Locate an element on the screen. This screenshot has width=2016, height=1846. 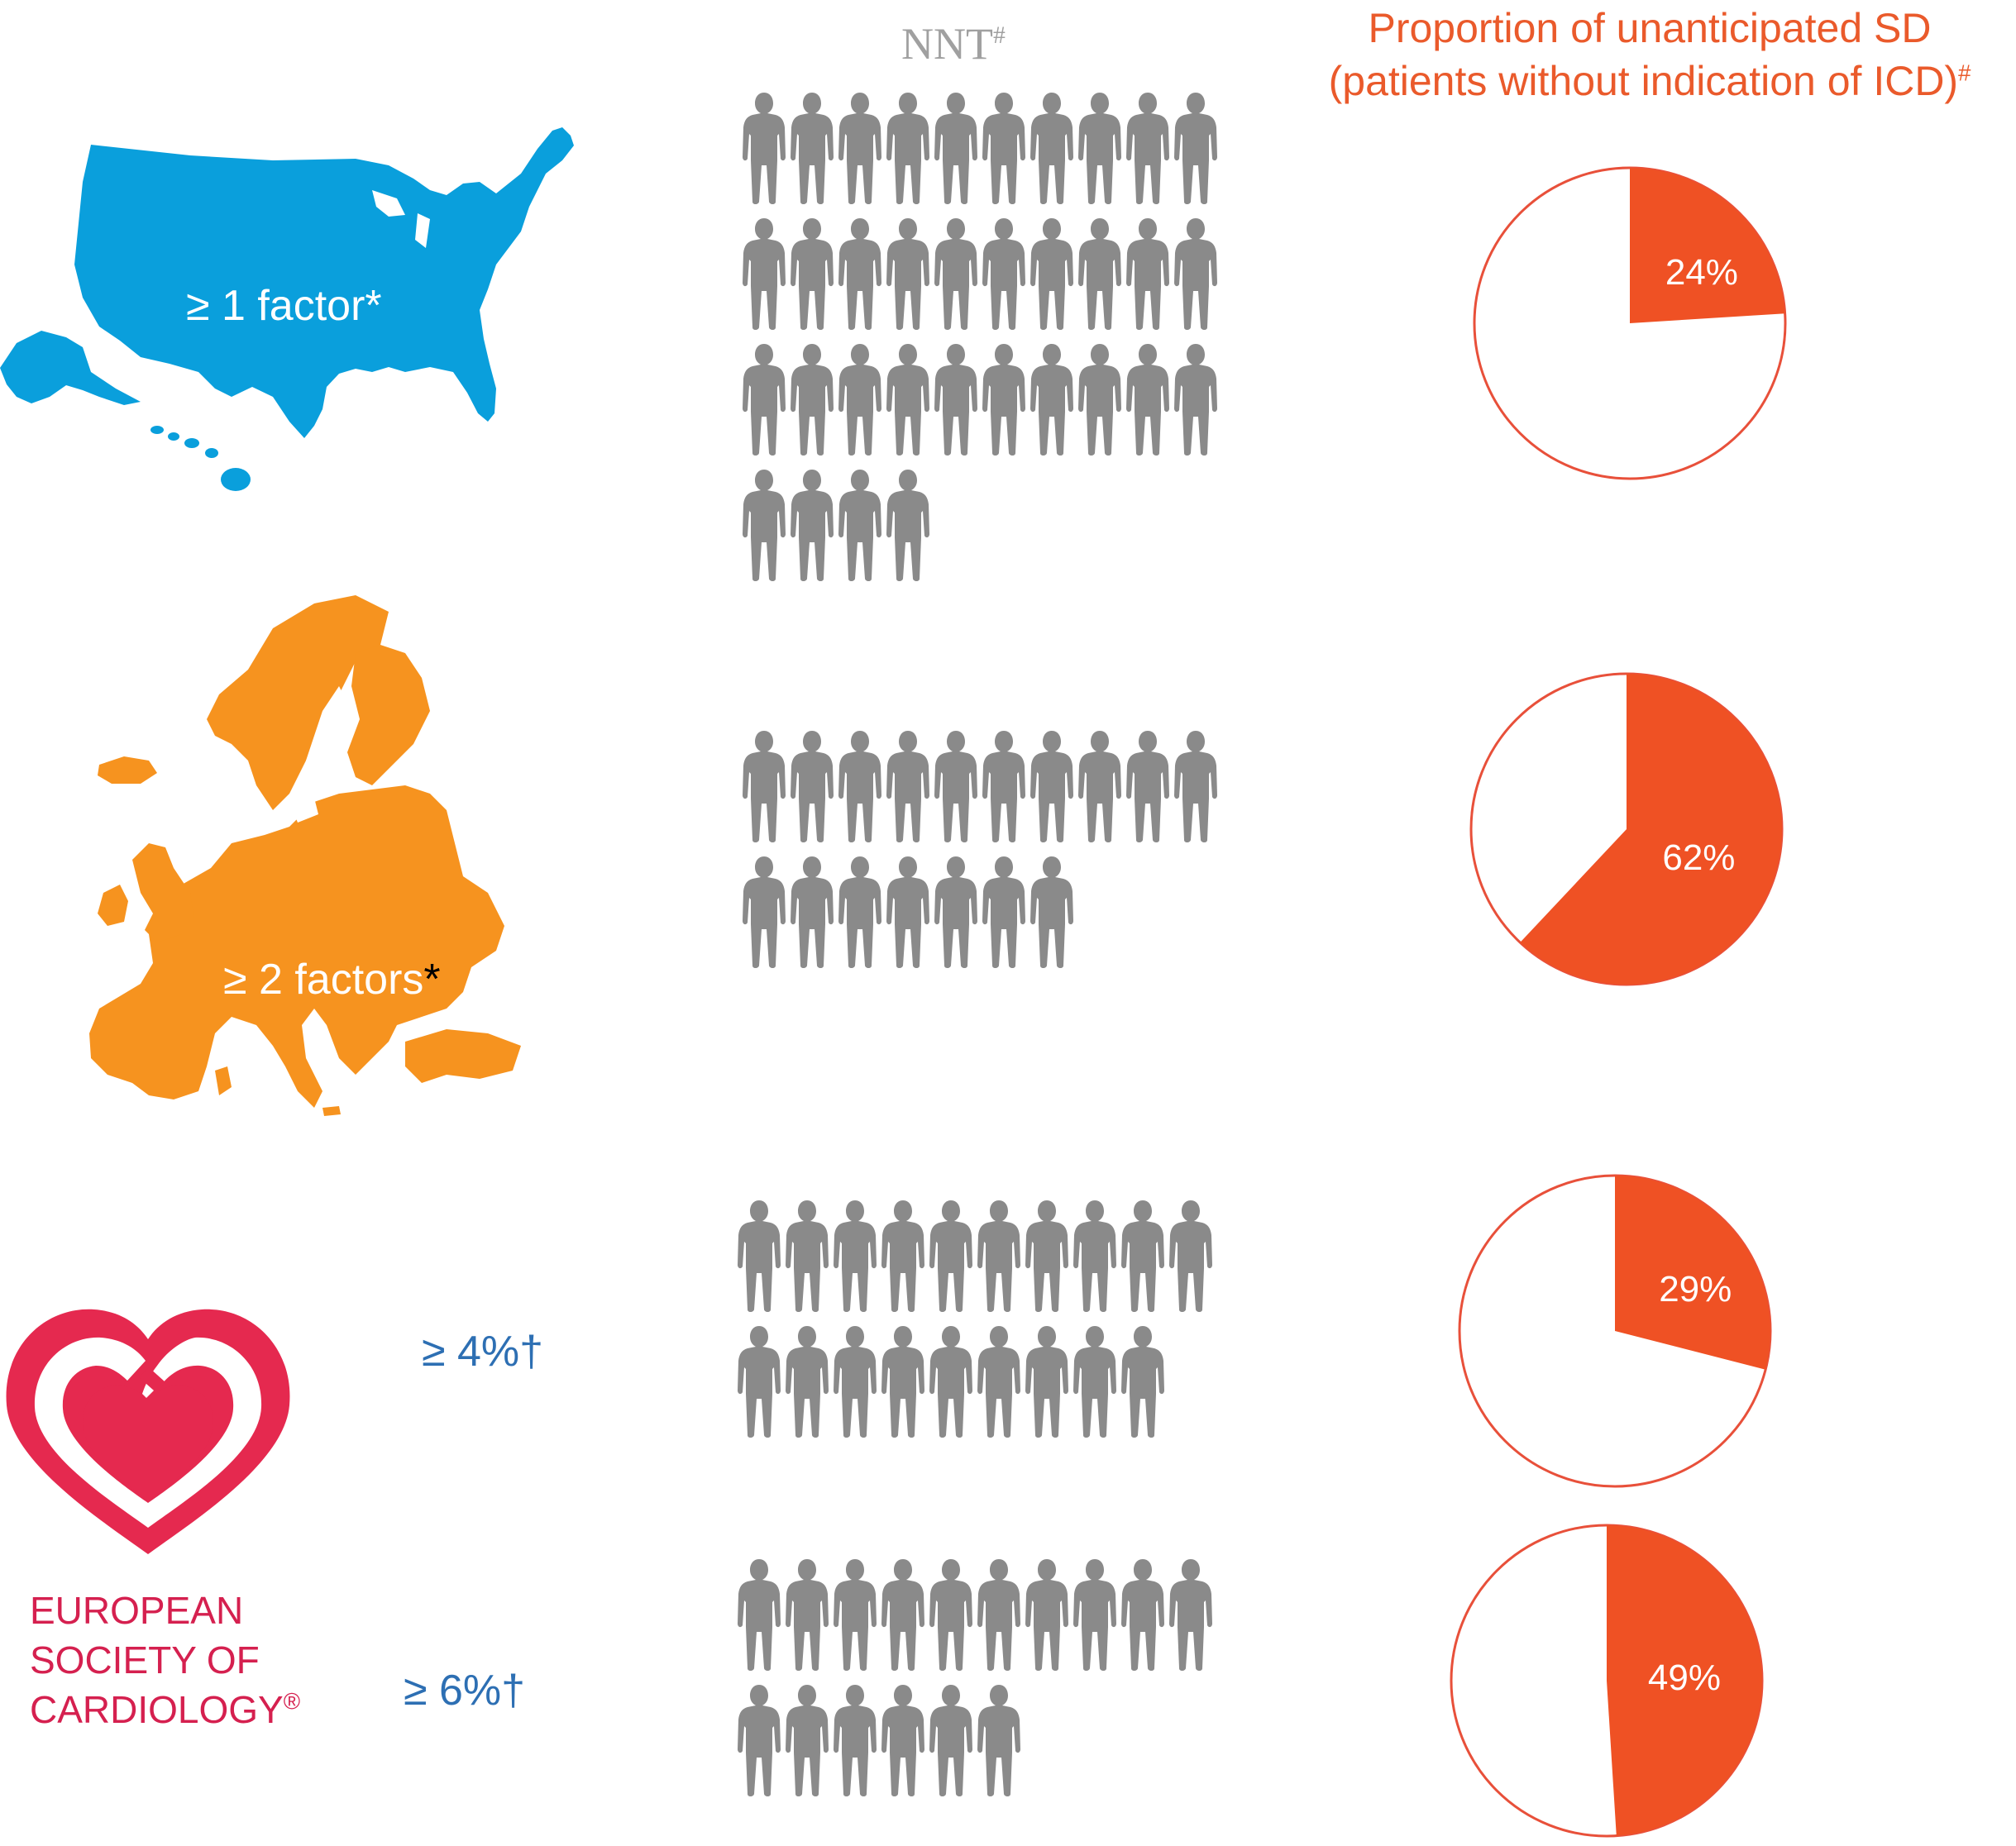
europe-factor-label: ≥ 2 factors* is located at coordinates (332, 980).